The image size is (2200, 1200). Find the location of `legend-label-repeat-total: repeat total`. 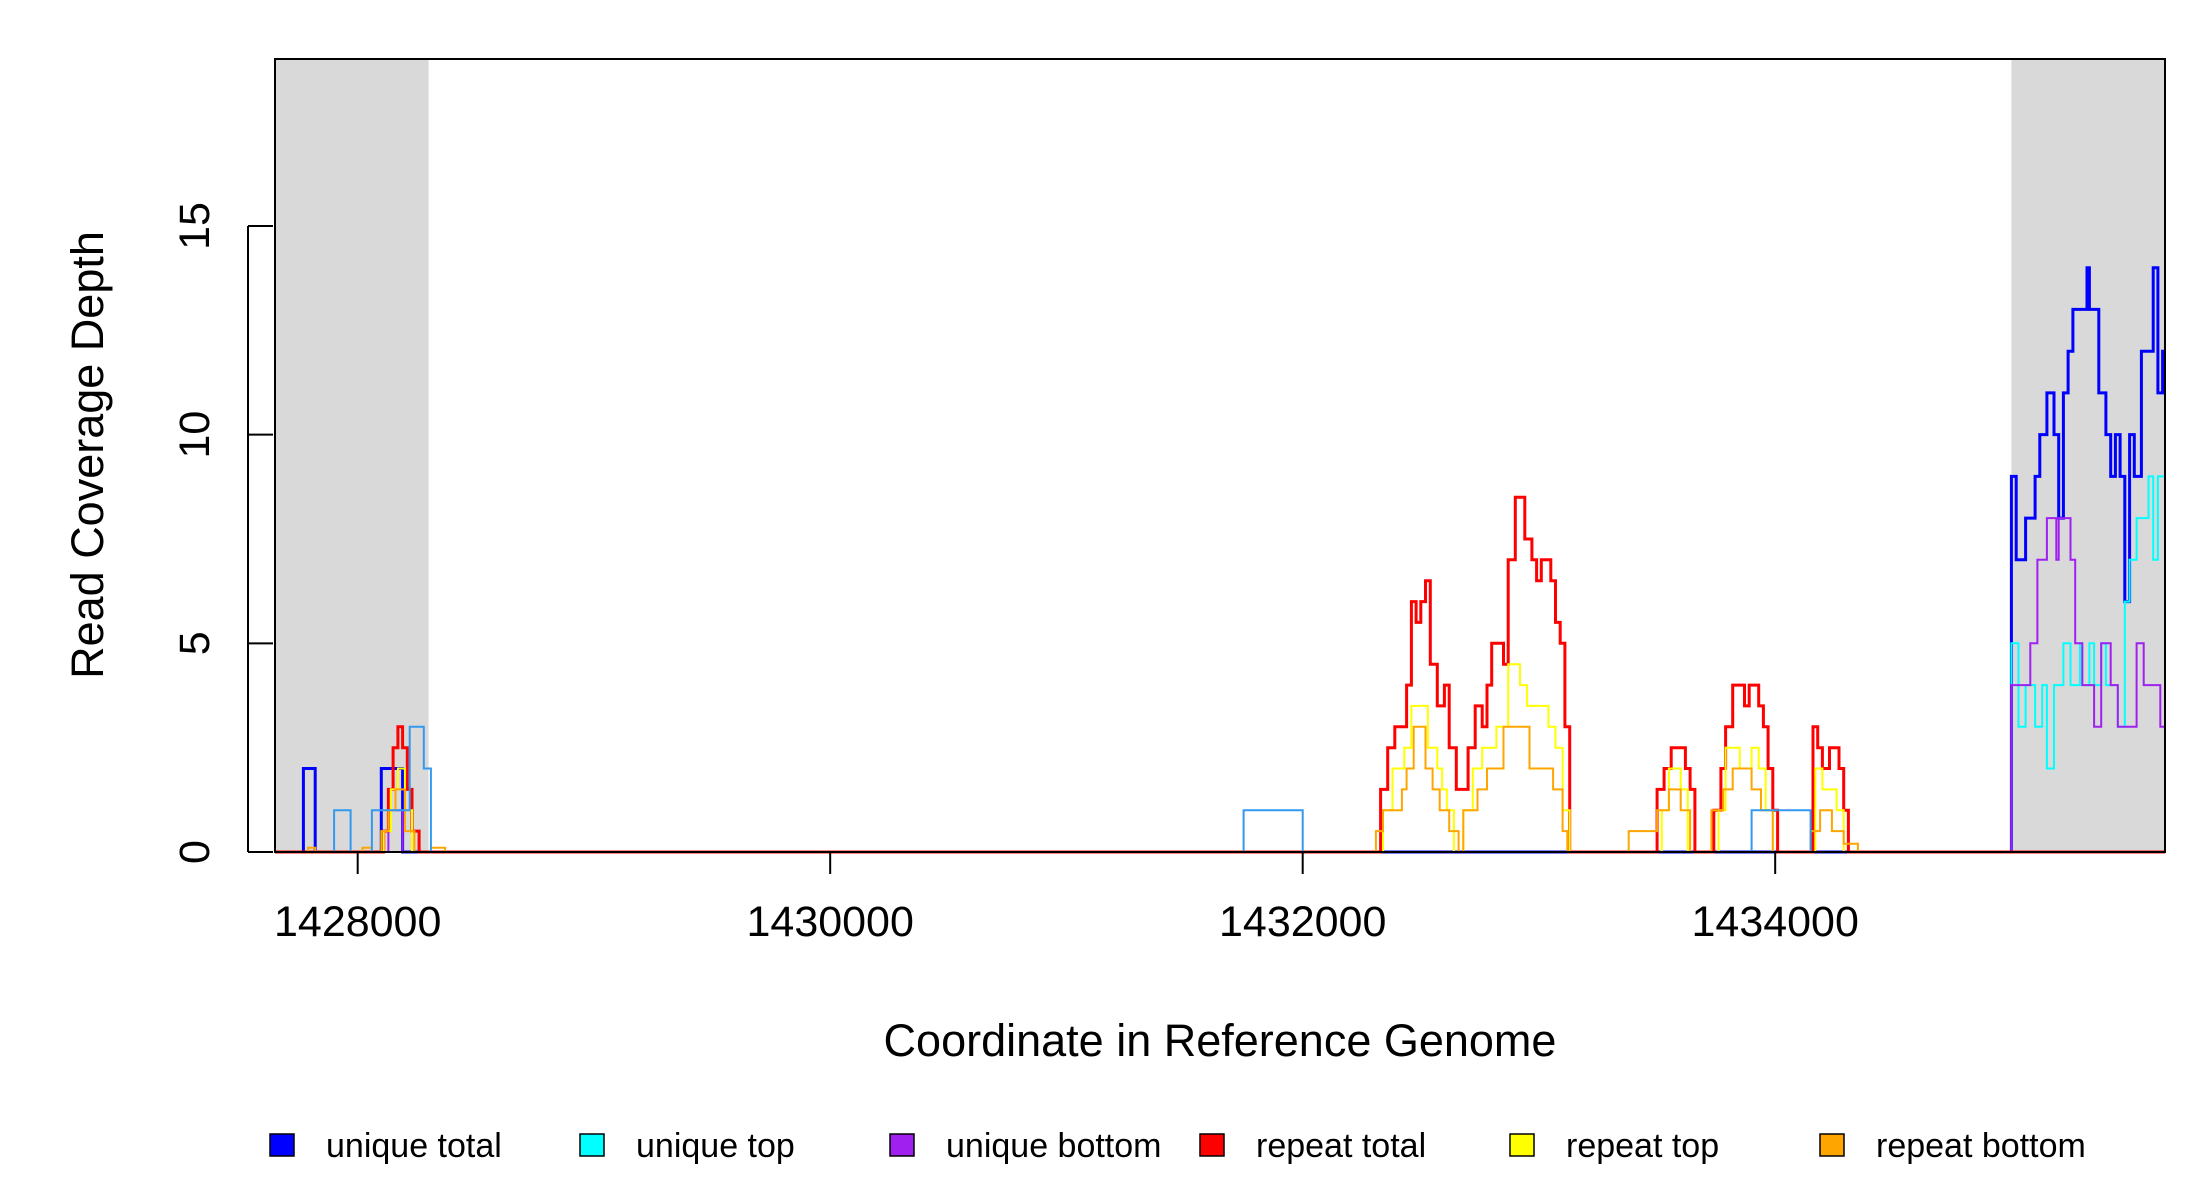

legend-label-repeat-total: repeat total is located at coordinates (1341, 1146).